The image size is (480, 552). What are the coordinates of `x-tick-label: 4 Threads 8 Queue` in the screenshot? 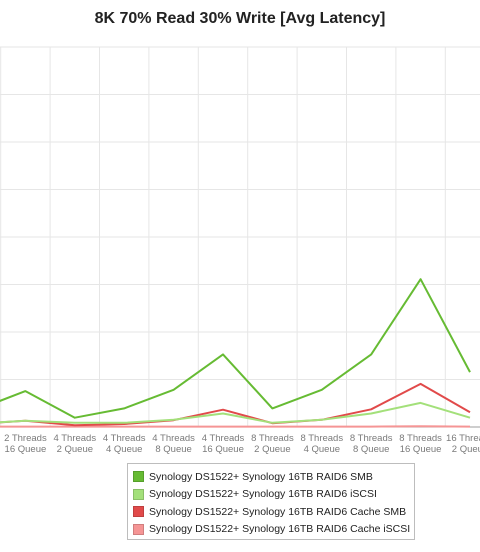 It's located at (173, 444).